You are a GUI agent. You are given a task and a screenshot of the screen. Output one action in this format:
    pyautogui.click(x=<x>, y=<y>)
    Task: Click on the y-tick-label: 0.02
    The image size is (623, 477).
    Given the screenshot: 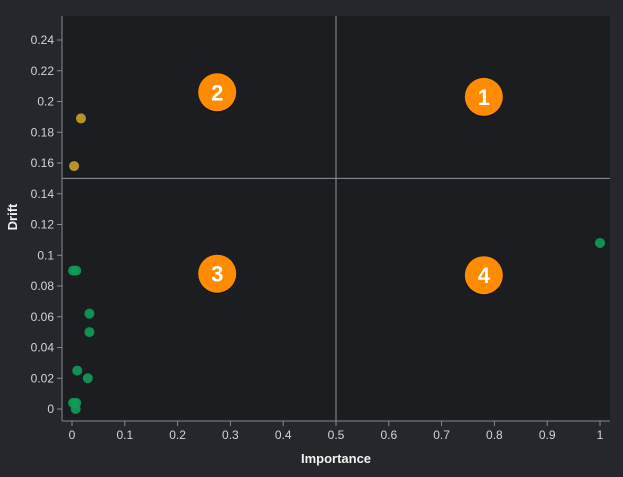 What is the action you would take?
    pyautogui.click(x=43, y=378)
    